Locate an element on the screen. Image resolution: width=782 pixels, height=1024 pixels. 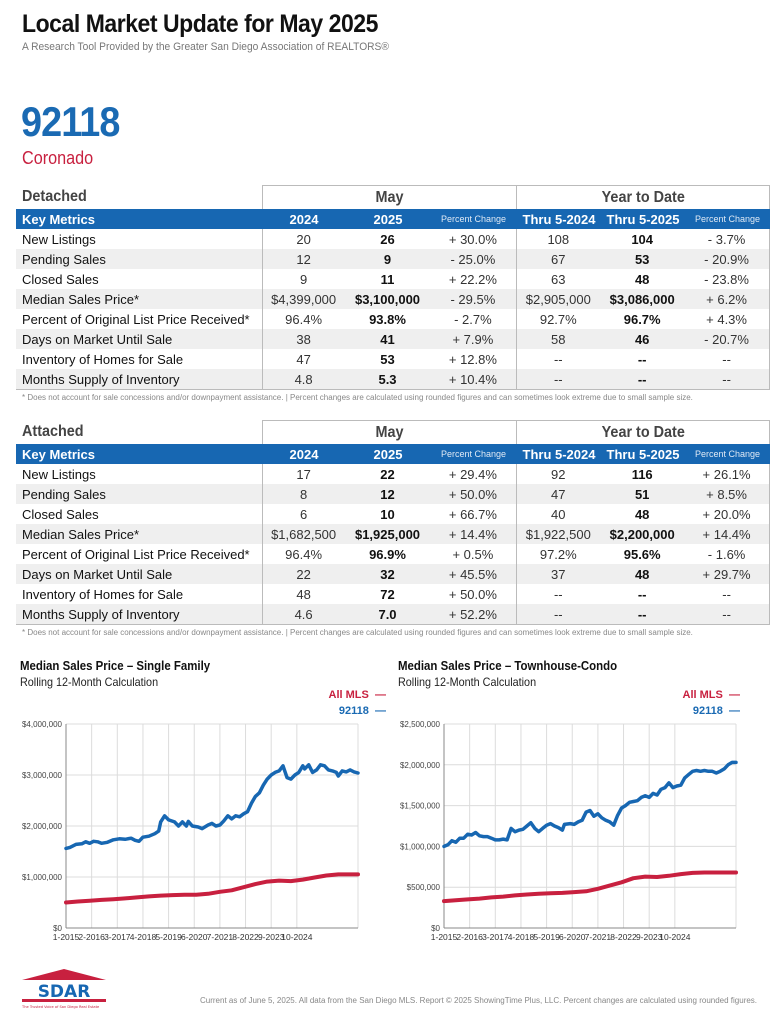
metric-value: $4,399,000 is located at coordinates (304, 299).